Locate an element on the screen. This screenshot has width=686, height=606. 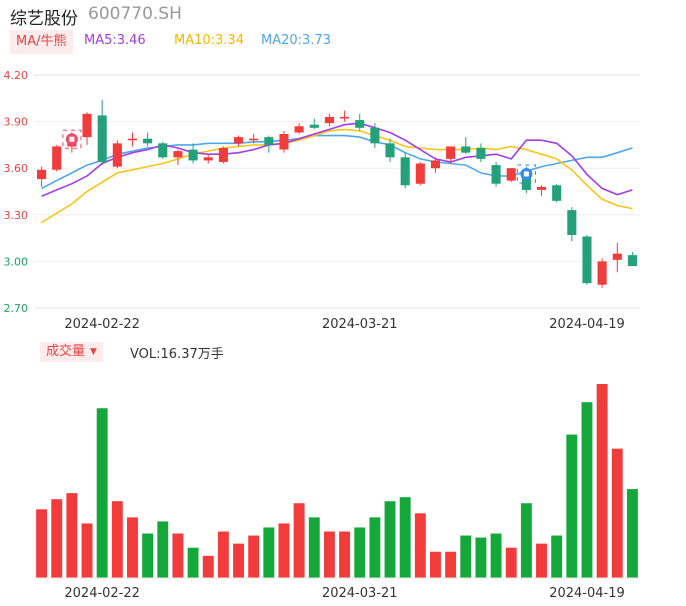
ma20-legend: MA20:3.73 is located at coordinates (296, 40).